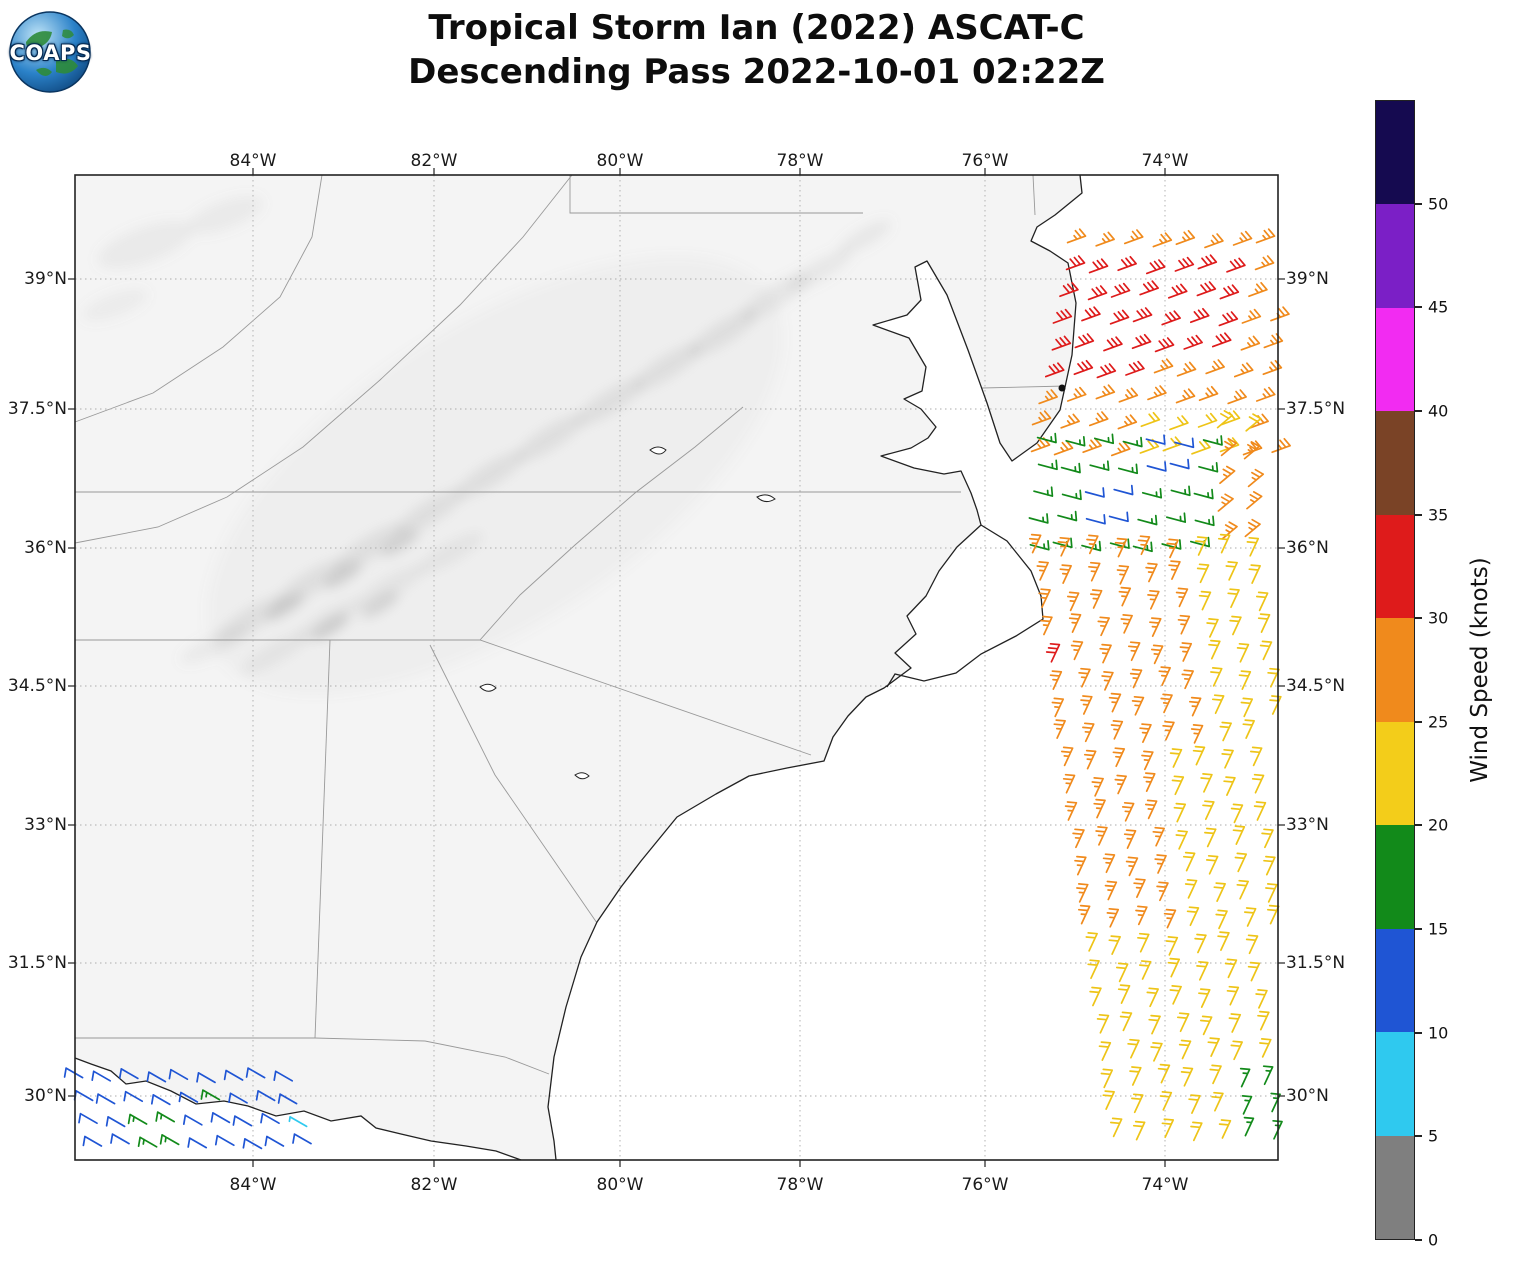  I want to click on colorbar, so click(1395, 670).